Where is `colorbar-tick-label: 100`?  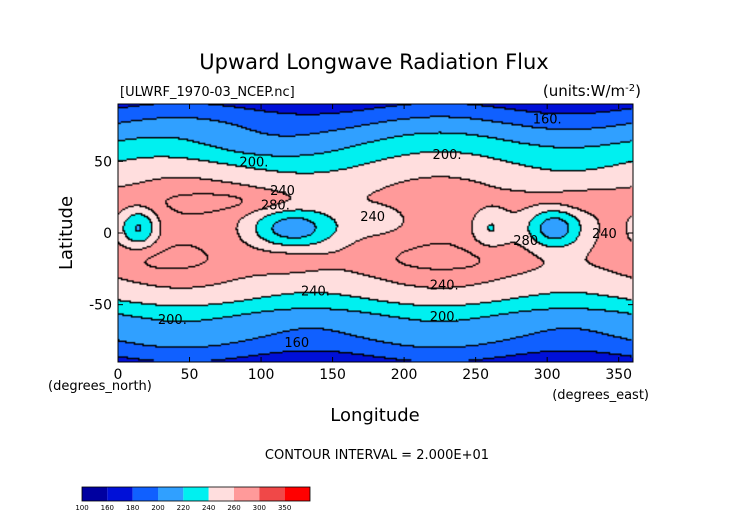
colorbar-tick-label: 100 is located at coordinates (81, 508).